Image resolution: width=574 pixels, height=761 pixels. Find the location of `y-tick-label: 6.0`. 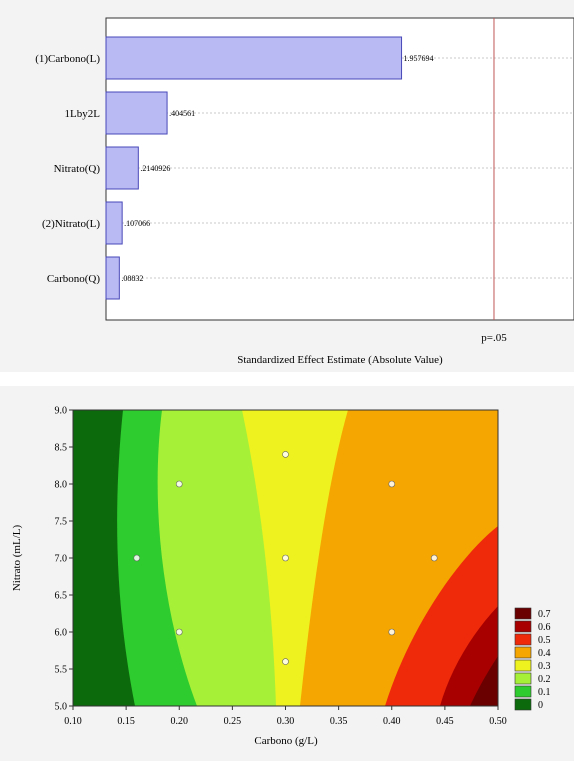

y-tick-label: 6.0 is located at coordinates (61, 633).